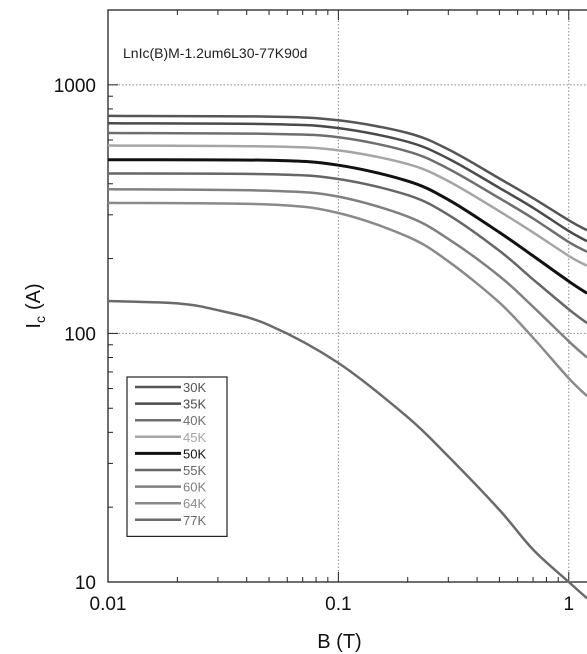 This screenshot has width=587, height=654. Describe the element at coordinates (194, 437) in the screenshot. I see `legend-label-45K: 45K` at that location.